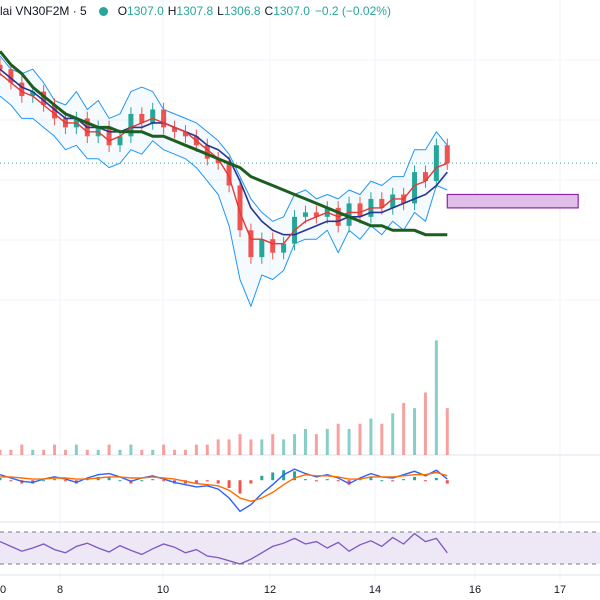  What do you see at coordinates (163, 590) in the screenshot?
I see `x-axis-tick-label: 10` at bounding box center [163, 590].